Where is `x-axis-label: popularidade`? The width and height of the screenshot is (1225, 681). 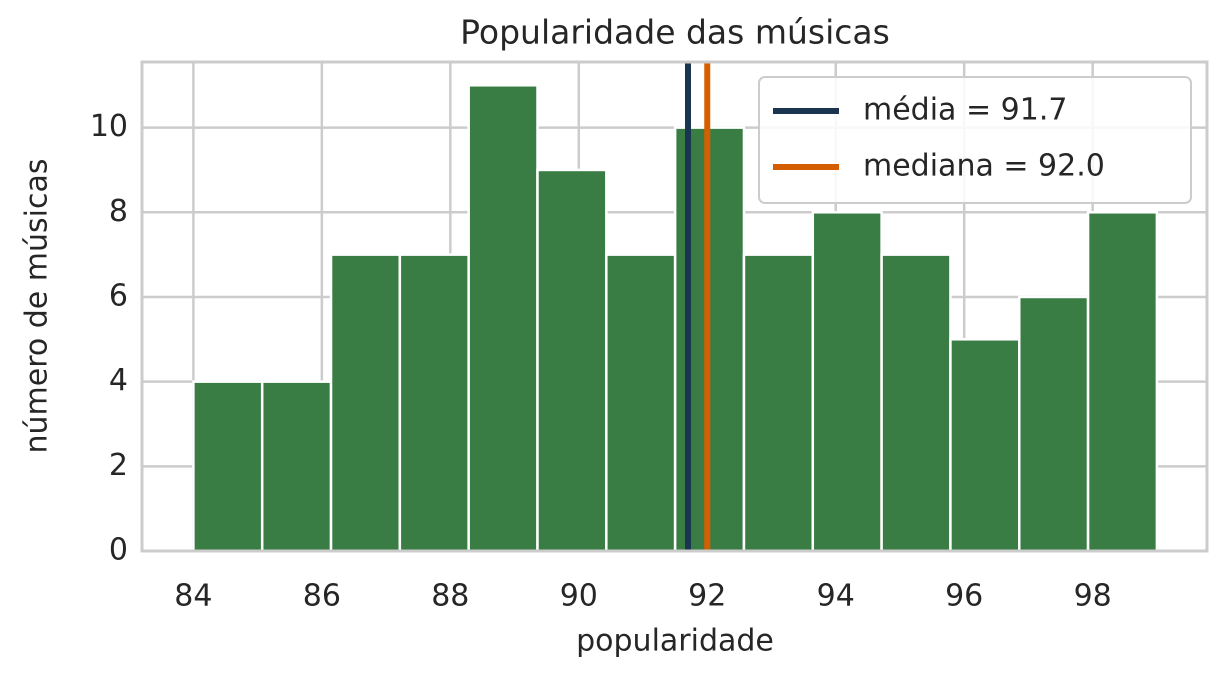 x-axis-label: popularidade is located at coordinates (675, 641).